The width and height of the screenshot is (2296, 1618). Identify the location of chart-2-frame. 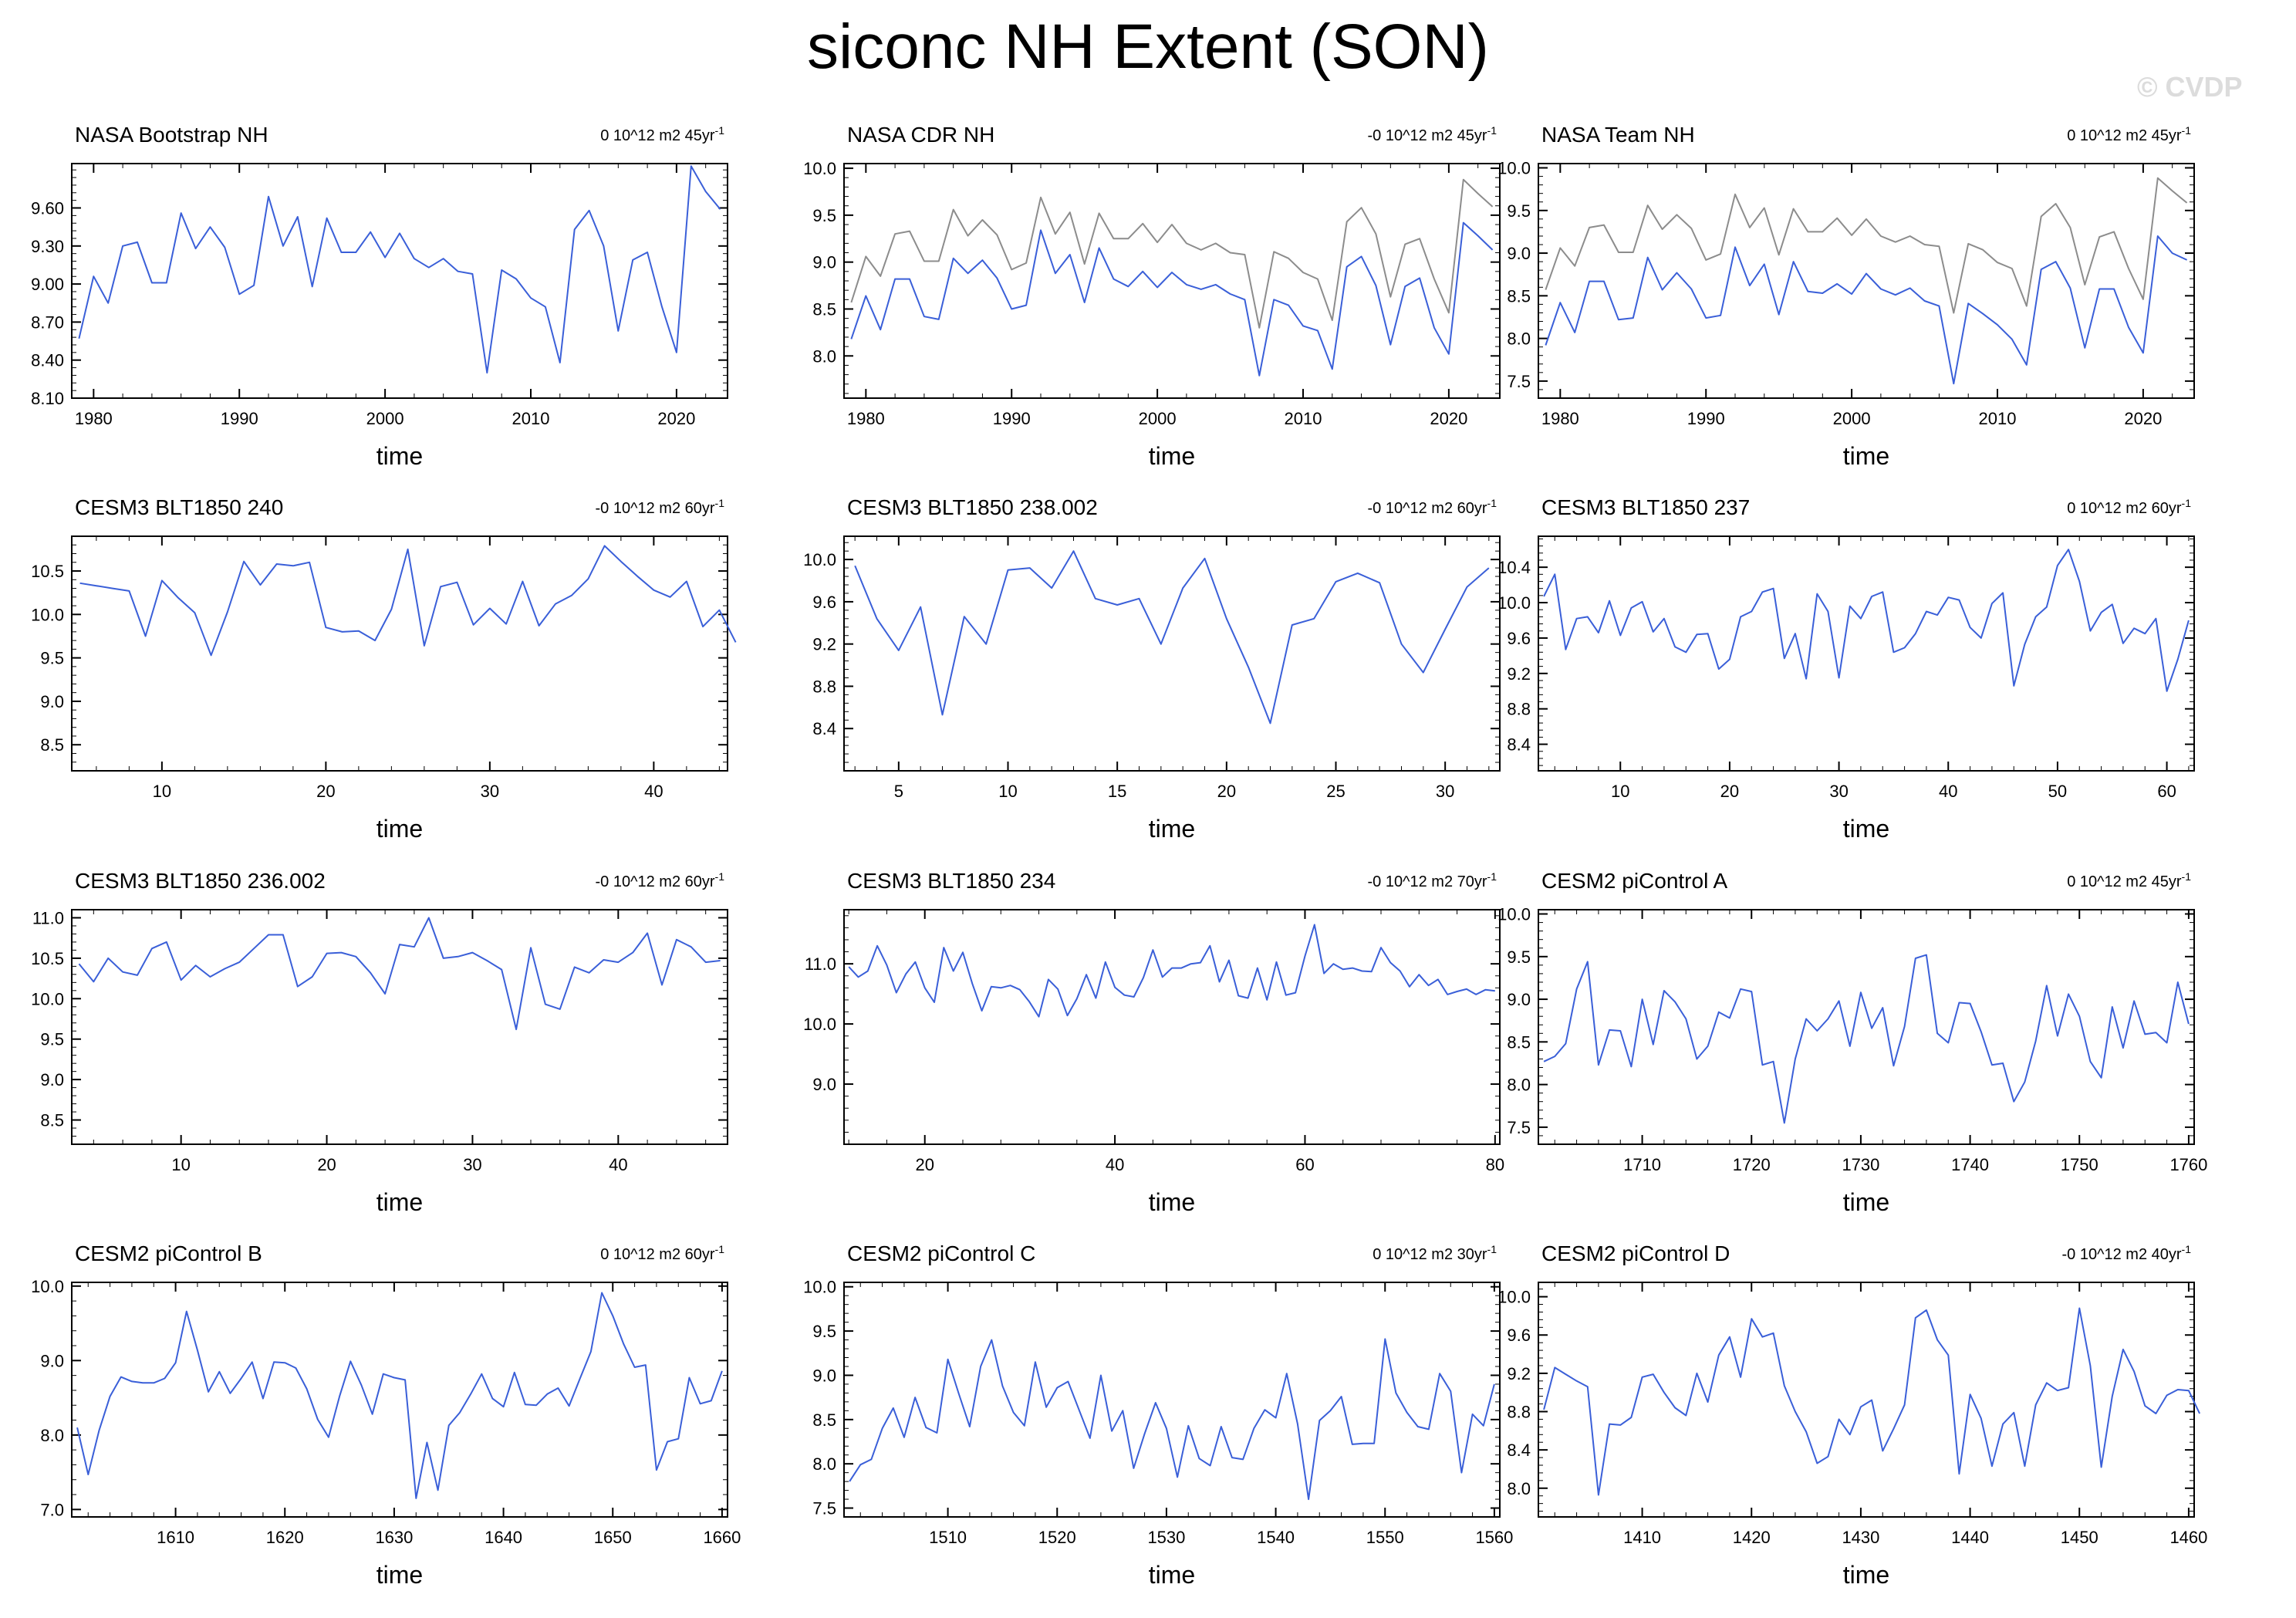
(1172, 281).